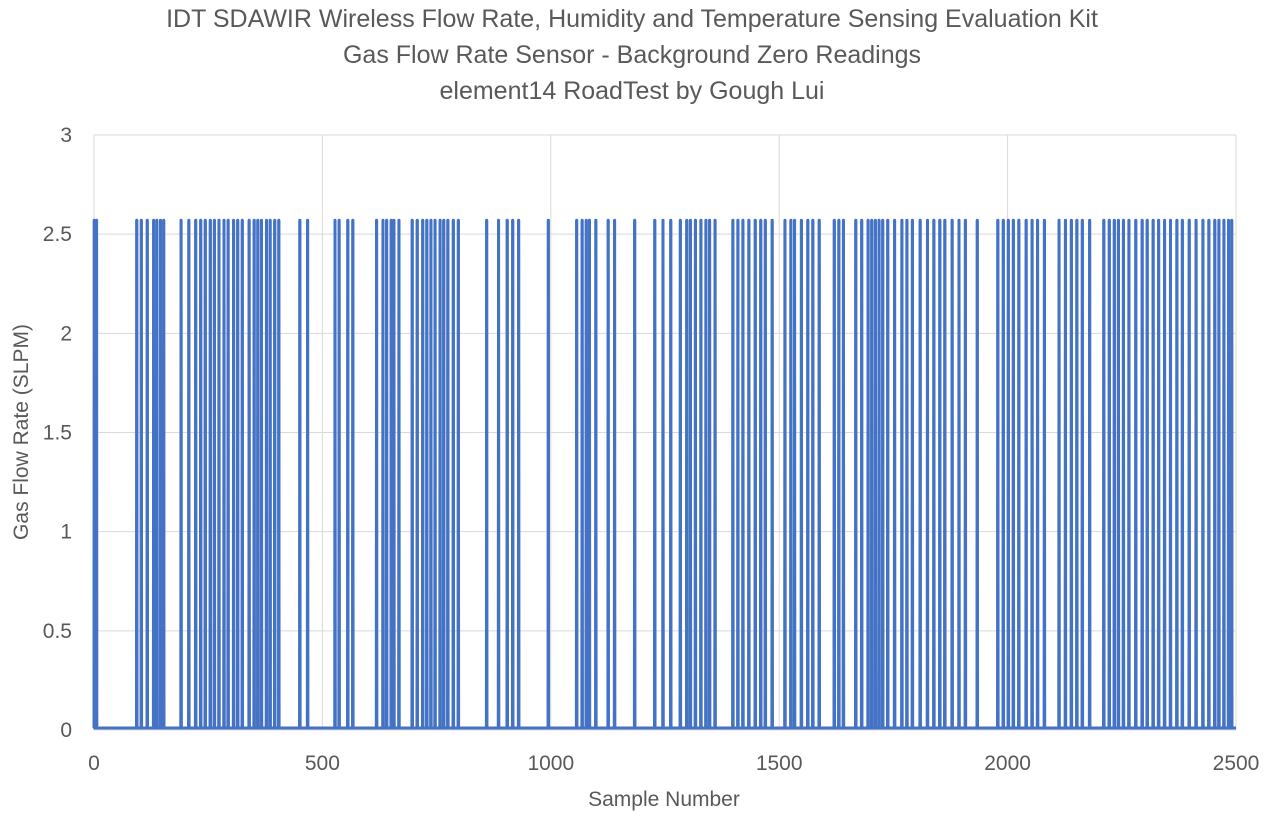 This screenshot has width=1265, height=819. What do you see at coordinates (57, 631) in the screenshot?
I see `y-tick-label: 0.5` at bounding box center [57, 631].